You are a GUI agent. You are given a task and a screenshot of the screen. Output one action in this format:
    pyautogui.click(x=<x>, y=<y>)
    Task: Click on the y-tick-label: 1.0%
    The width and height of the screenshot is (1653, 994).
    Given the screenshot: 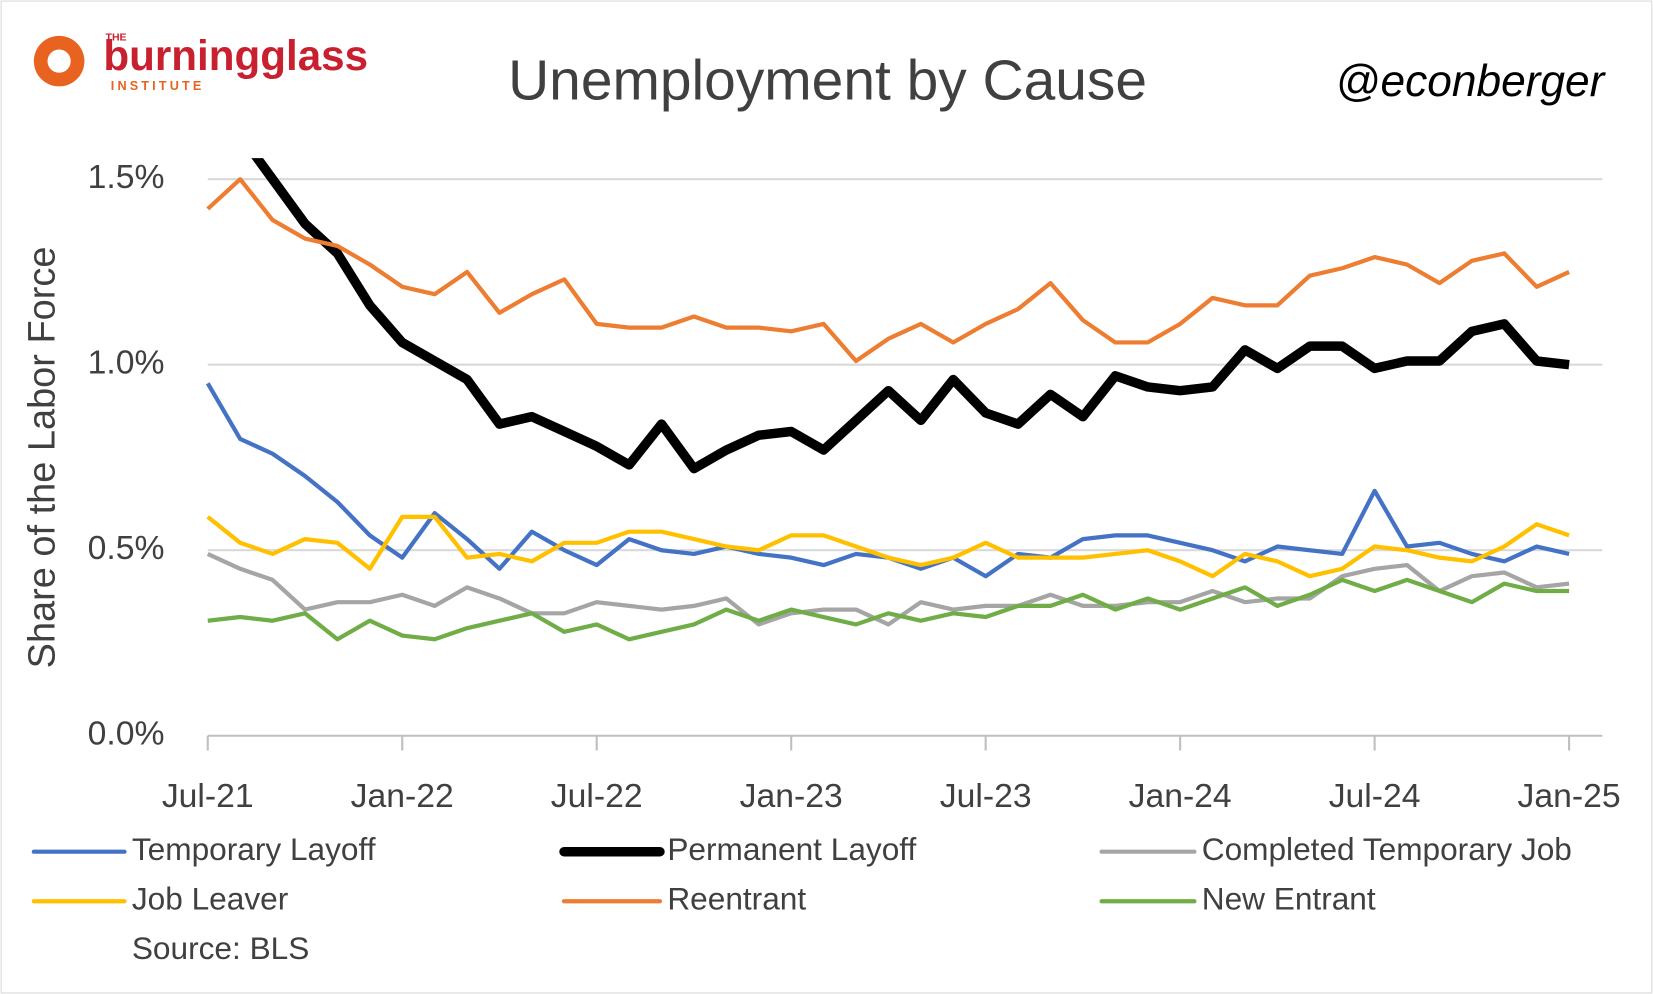 What is the action you would take?
    pyautogui.click(x=126, y=363)
    